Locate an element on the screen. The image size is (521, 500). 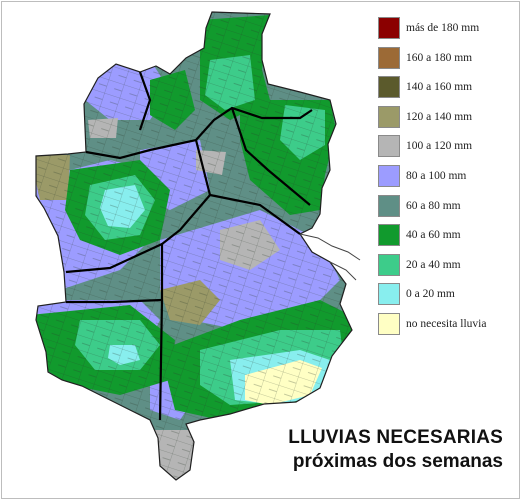
legend-label: 140 a 160 mm is located at coordinates (439, 87).